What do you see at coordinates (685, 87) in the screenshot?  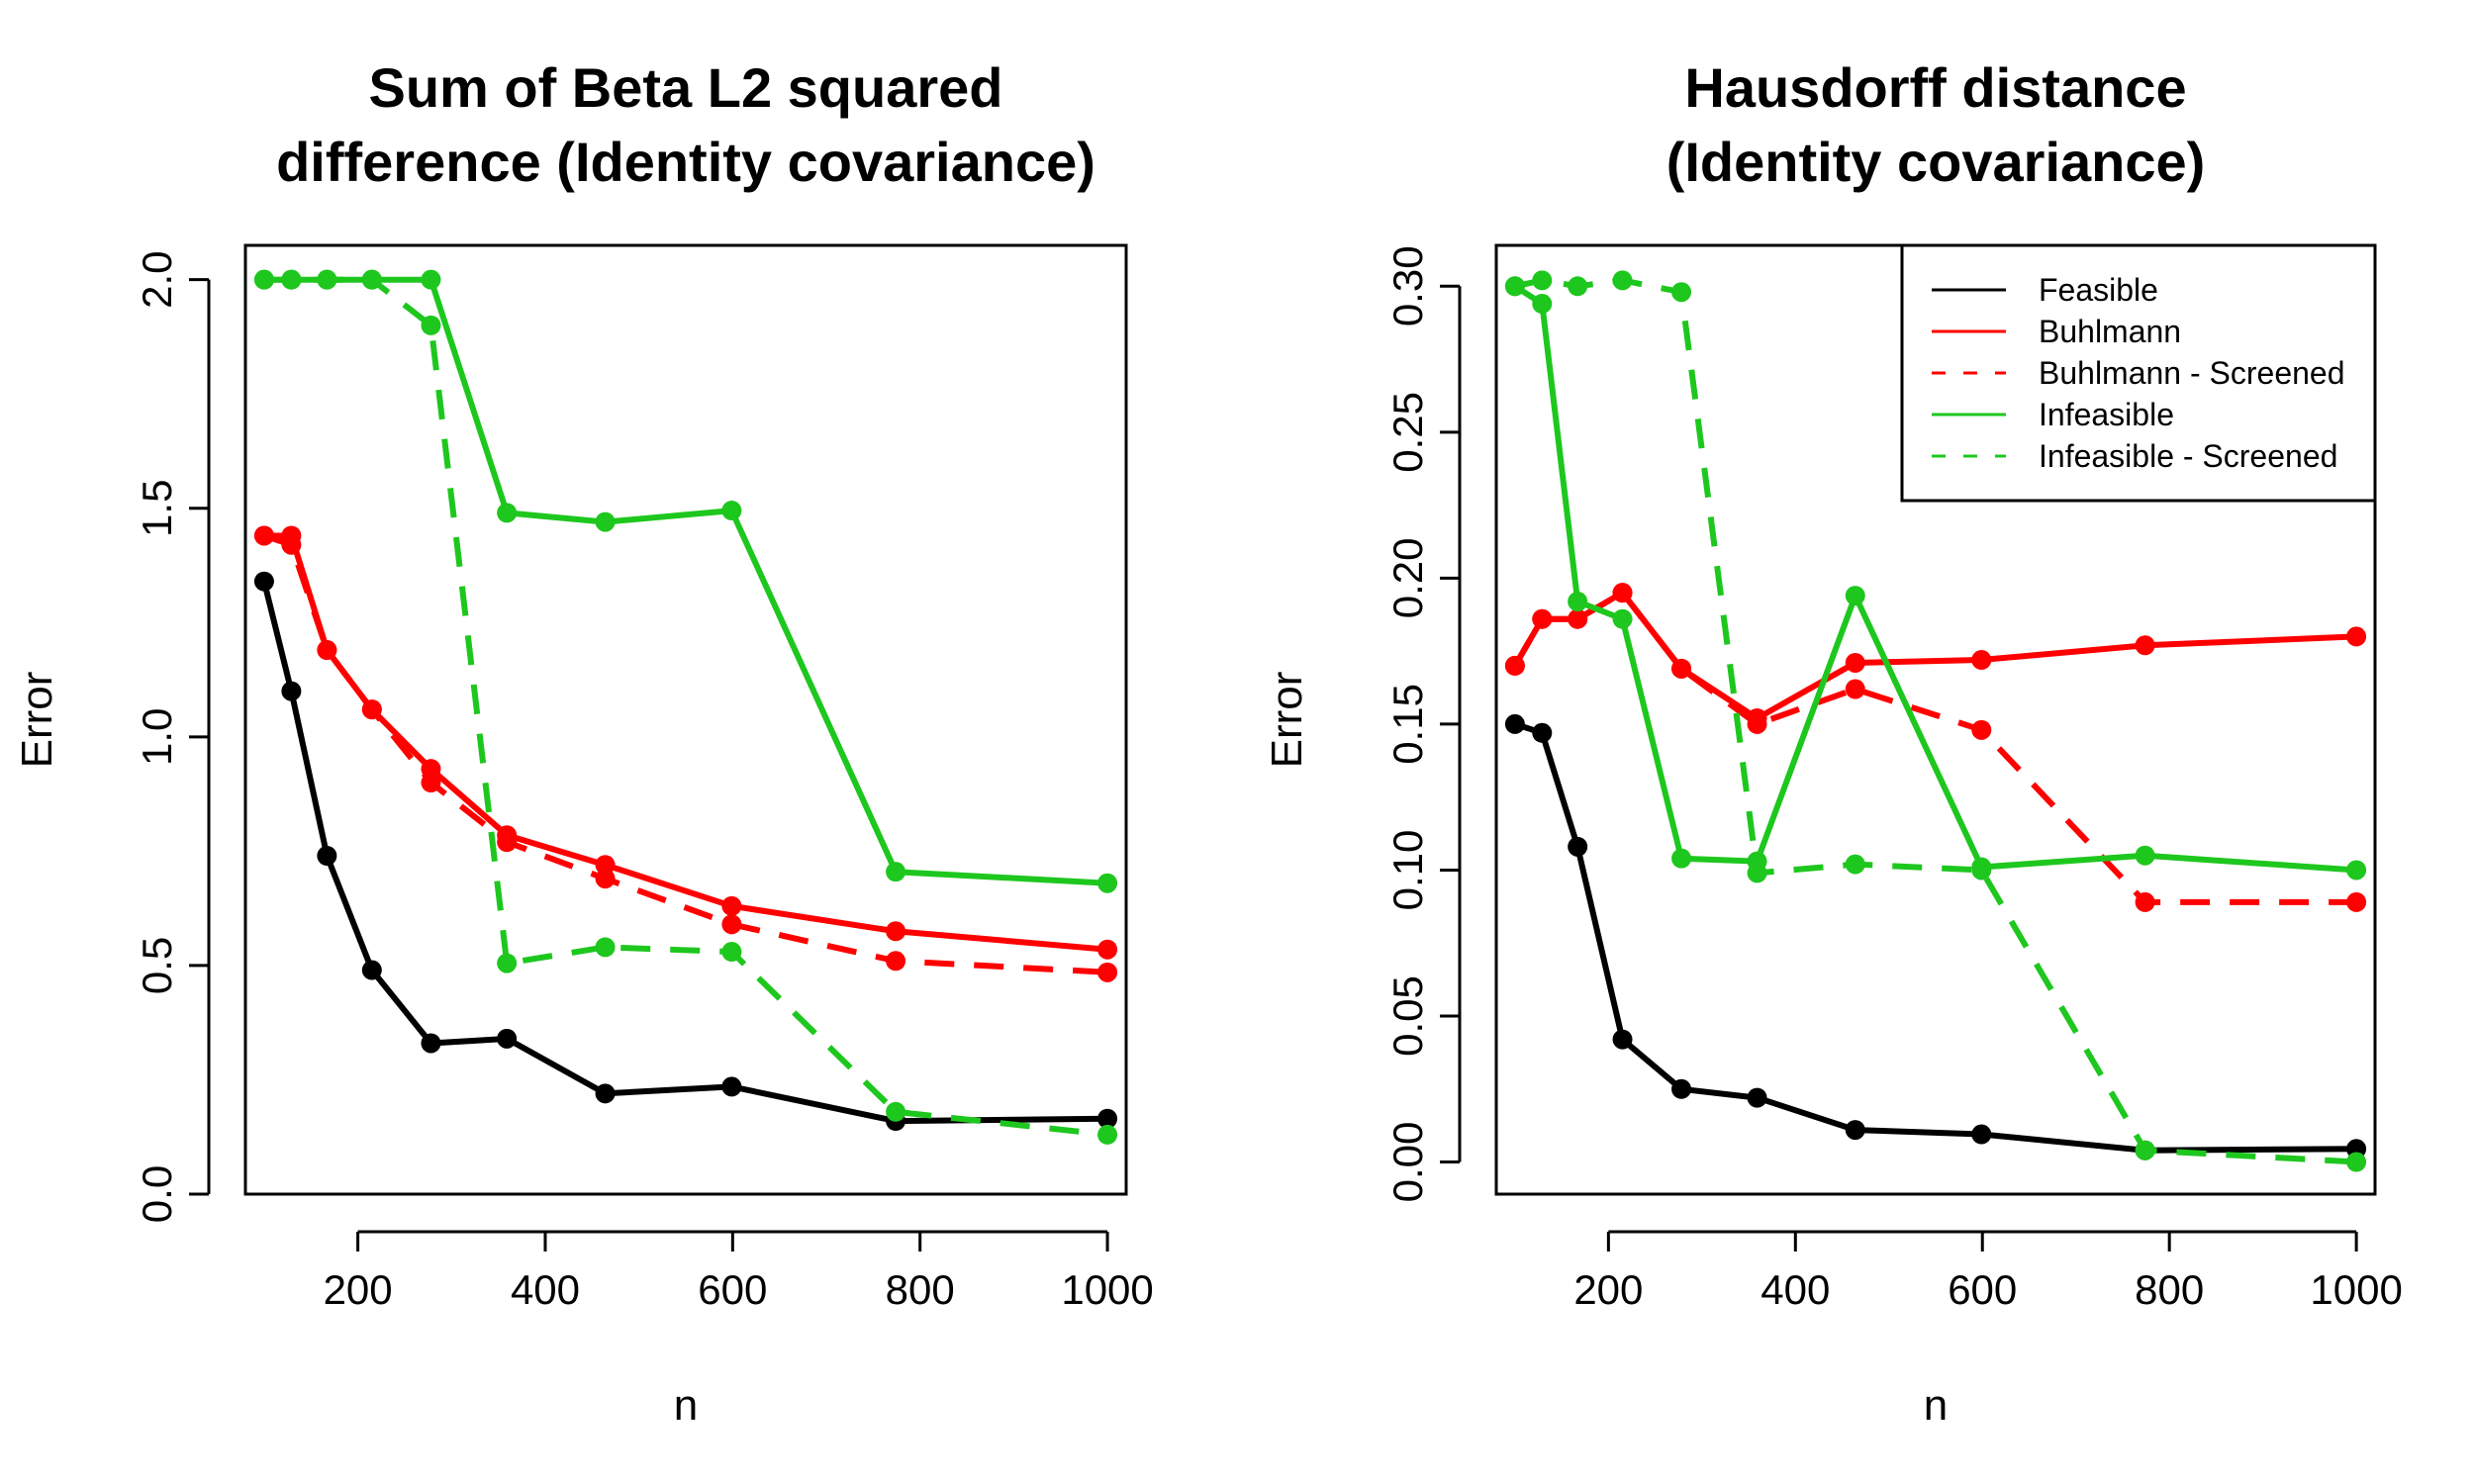 I see `chart-title-line: Sum of Beta L2 squared` at bounding box center [685, 87].